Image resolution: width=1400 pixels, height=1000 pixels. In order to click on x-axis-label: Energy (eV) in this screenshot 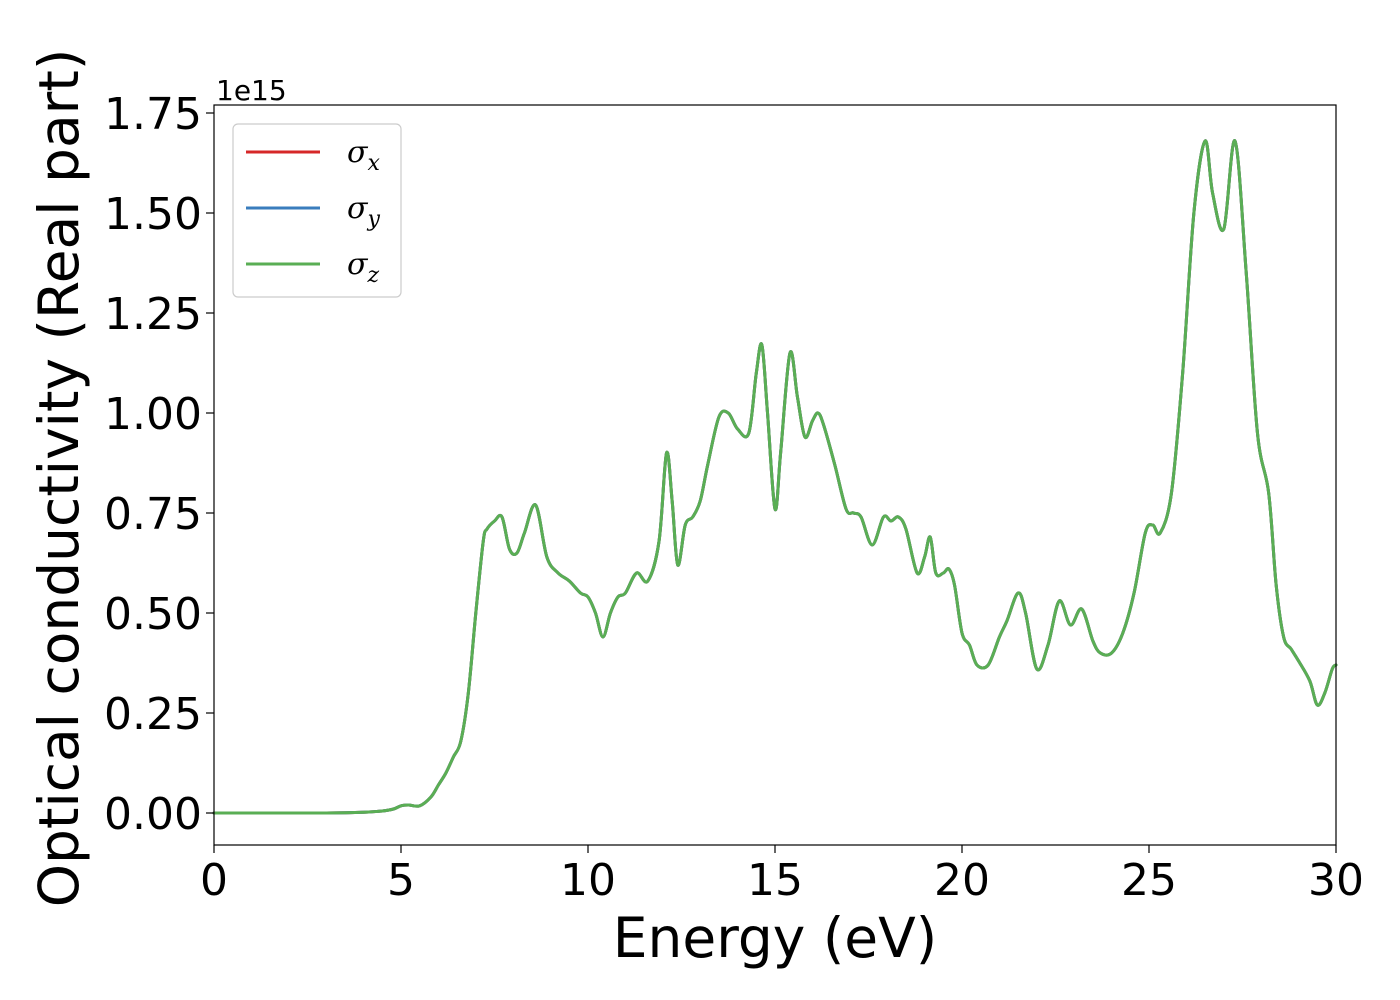, I will do `click(775, 938)`.